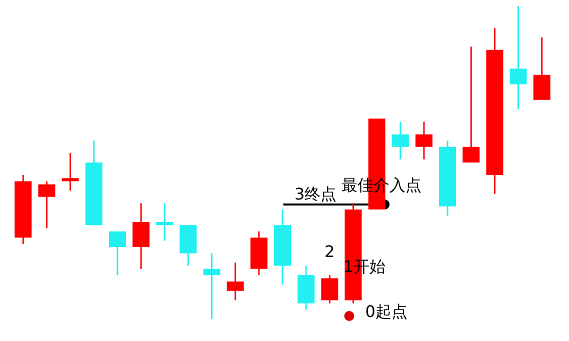 This screenshot has width=569, height=341. I want to click on annotation: 0起点, so click(386, 311).